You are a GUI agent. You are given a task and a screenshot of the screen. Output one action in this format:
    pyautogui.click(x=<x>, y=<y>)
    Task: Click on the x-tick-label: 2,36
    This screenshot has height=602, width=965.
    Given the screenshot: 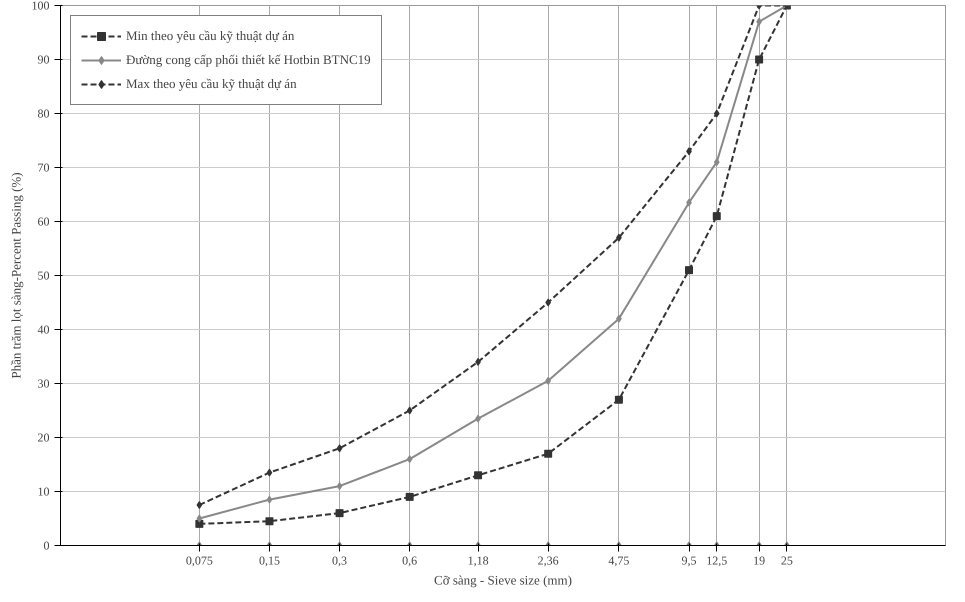 What is the action you would take?
    pyautogui.click(x=548, y=561)
    